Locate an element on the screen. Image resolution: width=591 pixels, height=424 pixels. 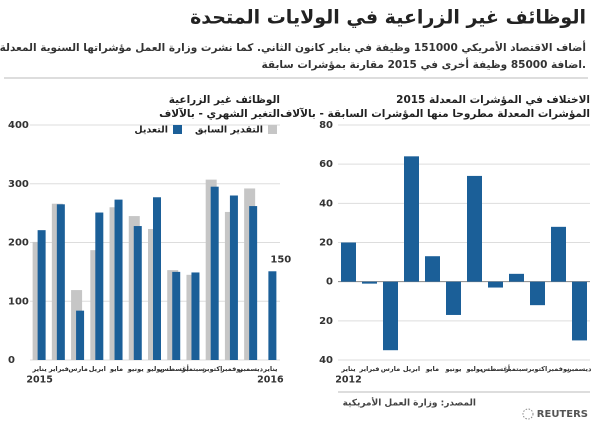
y-tick-label: 200 is located at coordinates (18, 243).